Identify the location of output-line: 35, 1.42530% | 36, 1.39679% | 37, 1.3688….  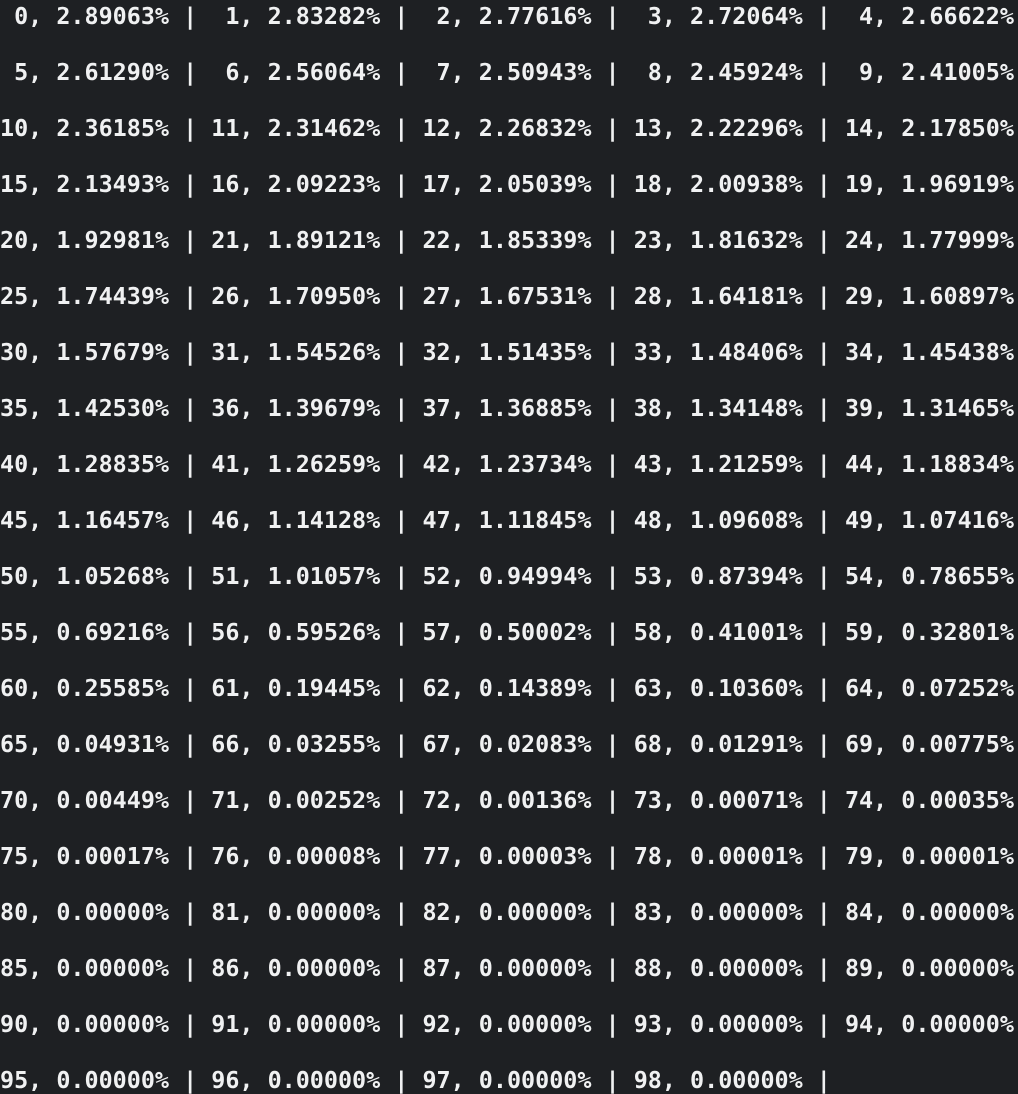
(507, 408).